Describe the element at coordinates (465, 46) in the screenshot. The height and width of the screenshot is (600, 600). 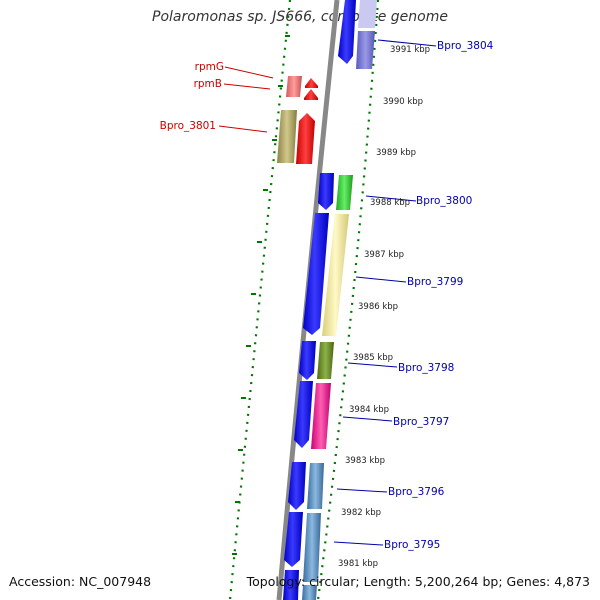
I see `gene-label-bpro-3804: Bpro_3804` at that location.